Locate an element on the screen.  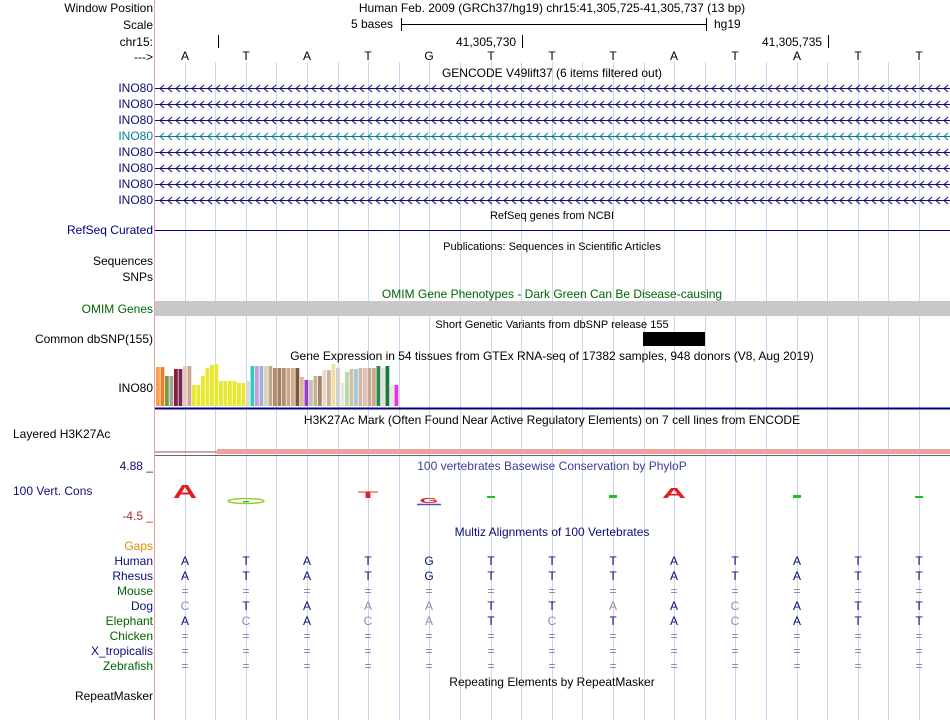
multiz-species-label: Rhesus is located at coordinates (132, 576).